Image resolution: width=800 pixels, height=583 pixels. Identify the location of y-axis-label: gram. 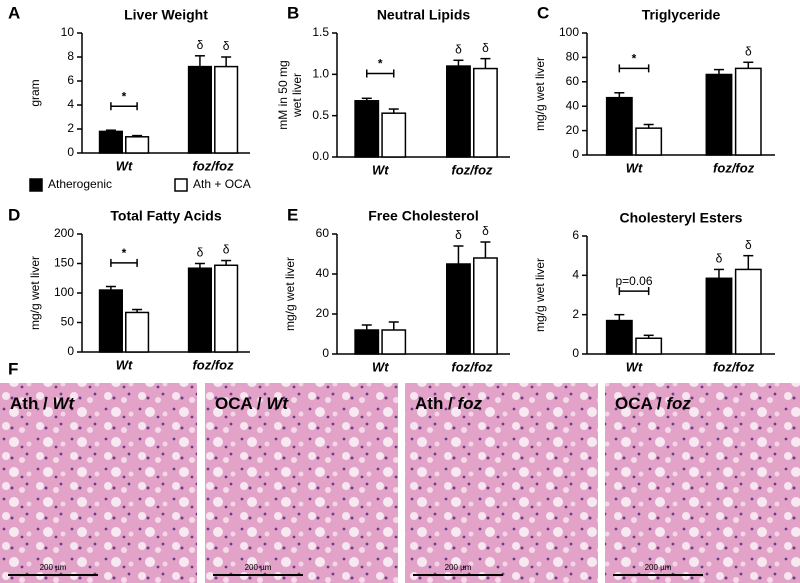
(35, 92).